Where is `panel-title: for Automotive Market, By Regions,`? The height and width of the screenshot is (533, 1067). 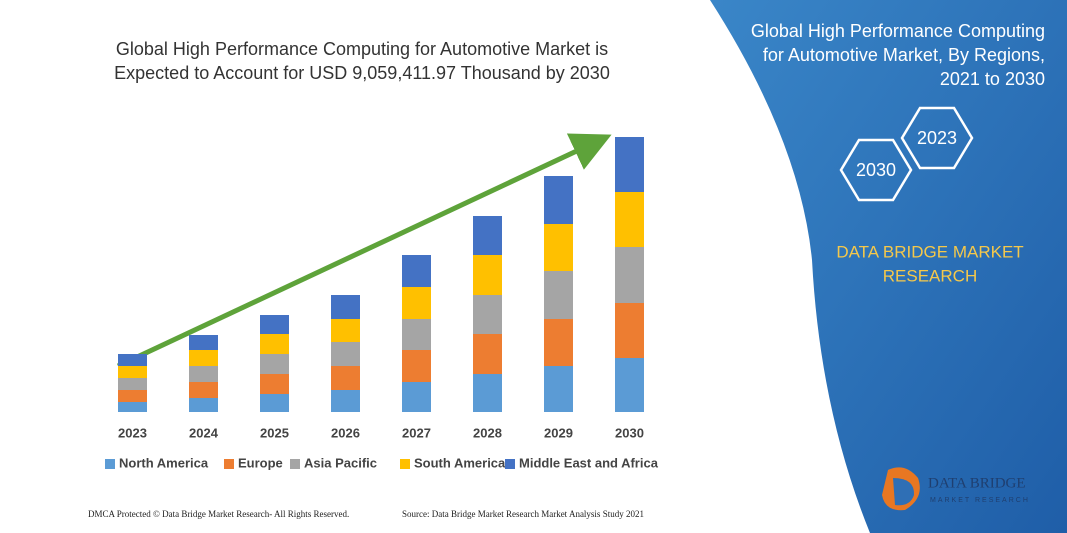
panel-title: for Automotive Market, By Regions, is located at coordinates (904, 55).